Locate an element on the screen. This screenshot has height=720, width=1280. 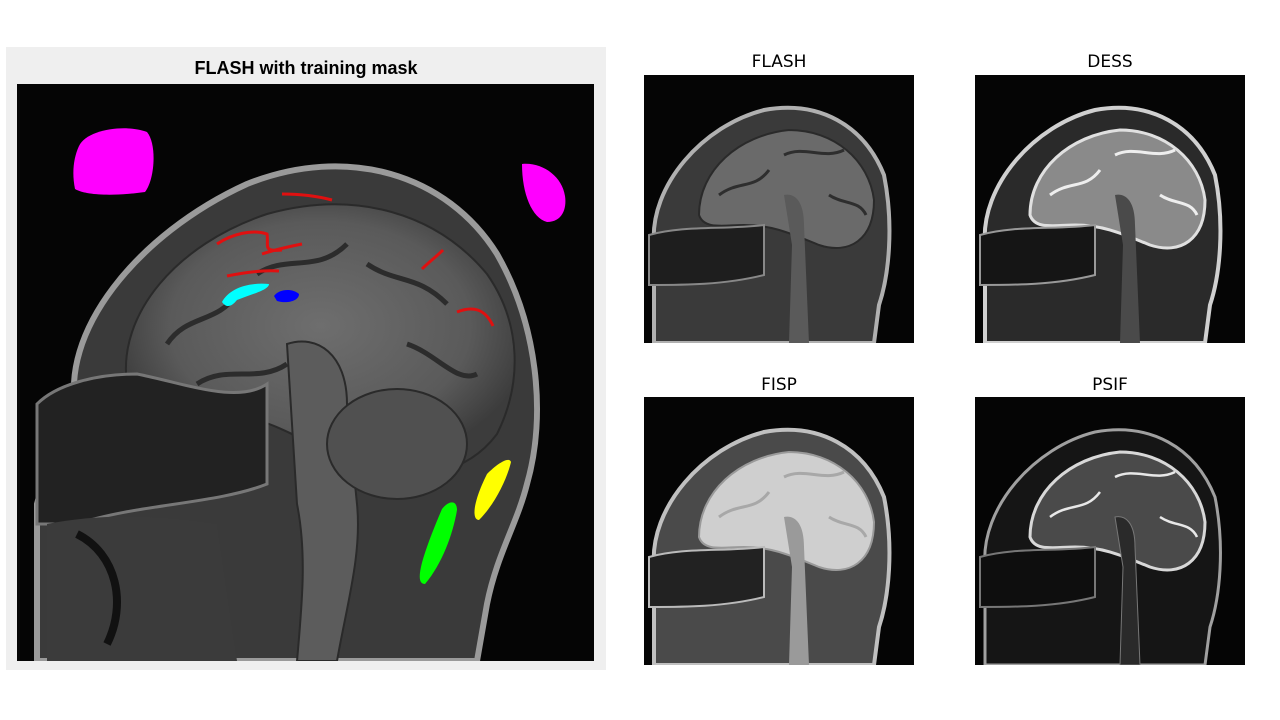
thumb-title-psif: PSIF is located at coordinates (1110, 385).